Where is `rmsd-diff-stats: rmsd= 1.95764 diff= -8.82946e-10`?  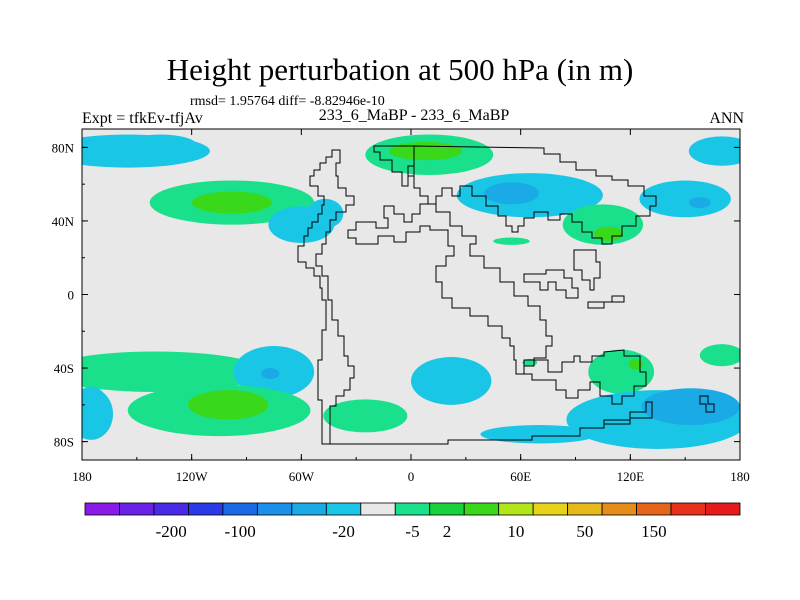 rmsd-diff-stats: rmsd= 1.95764 diff= -8.82946e-10 is located at coordinates (287, 101).